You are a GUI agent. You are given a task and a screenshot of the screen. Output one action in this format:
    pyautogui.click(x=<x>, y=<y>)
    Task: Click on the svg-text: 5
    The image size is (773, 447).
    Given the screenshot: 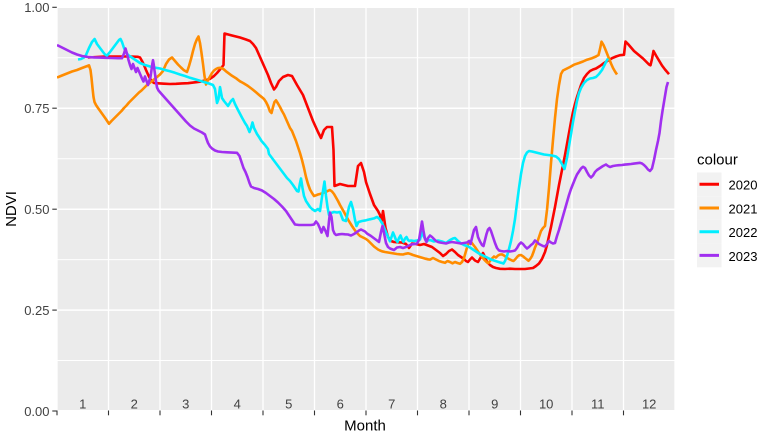 What is the action you would take?
    pyautogui.click(x=288, y=404)
    